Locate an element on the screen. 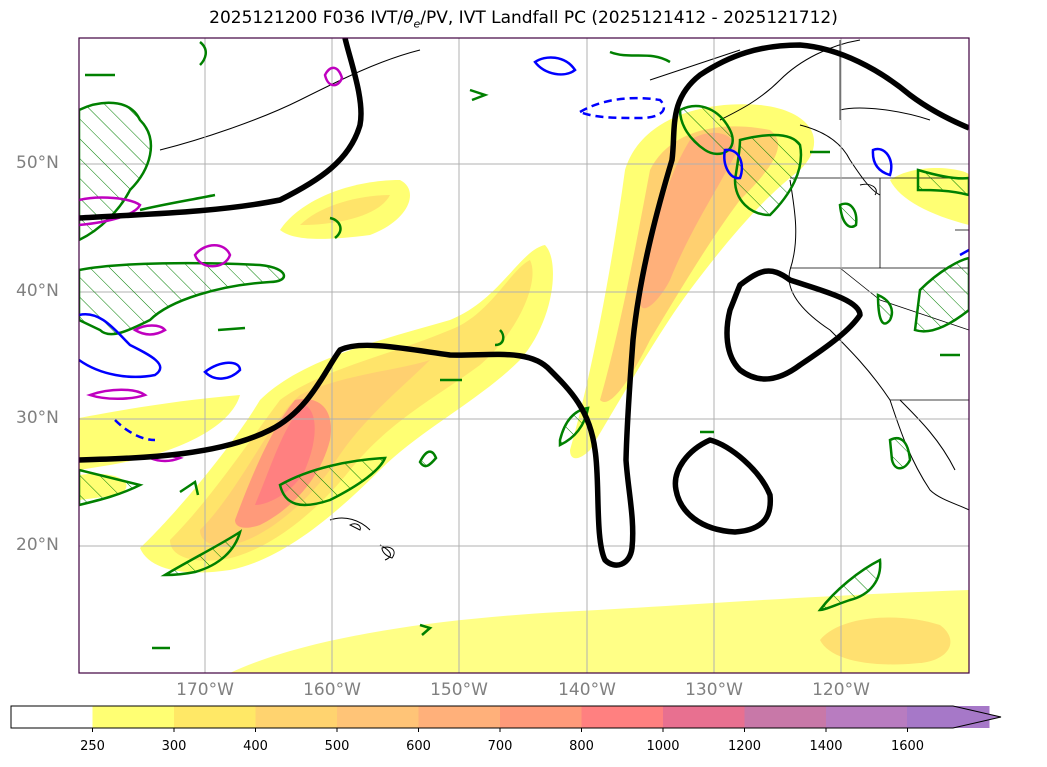 This screenshot has width=1047, height=767. colorbar-tick-label: 1200 is located at coordinates (744, 746).